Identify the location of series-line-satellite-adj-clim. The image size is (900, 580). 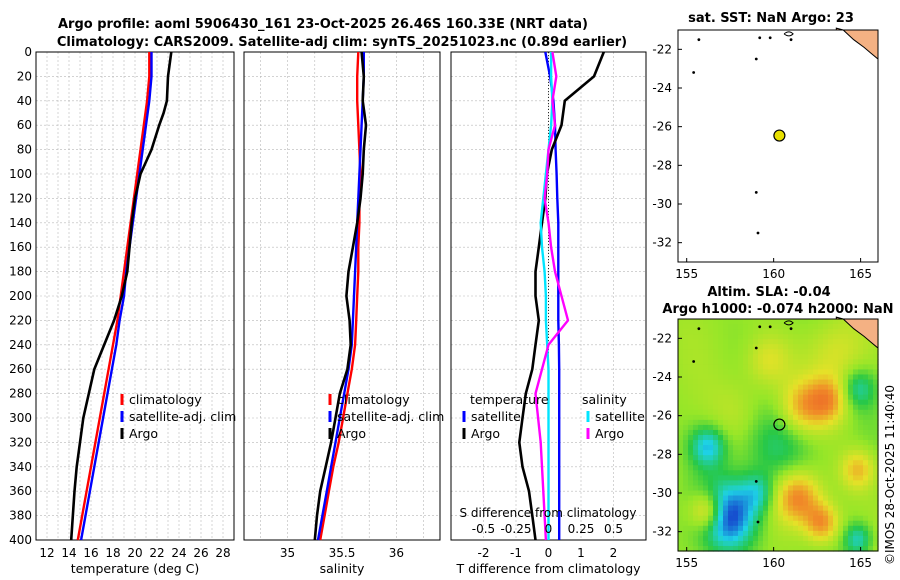
(116, 296).